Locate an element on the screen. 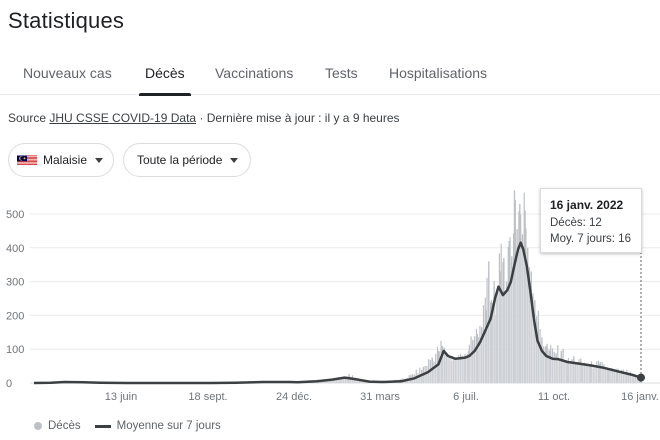  y-tick-label: 400 is located at coordinates (15, 249).